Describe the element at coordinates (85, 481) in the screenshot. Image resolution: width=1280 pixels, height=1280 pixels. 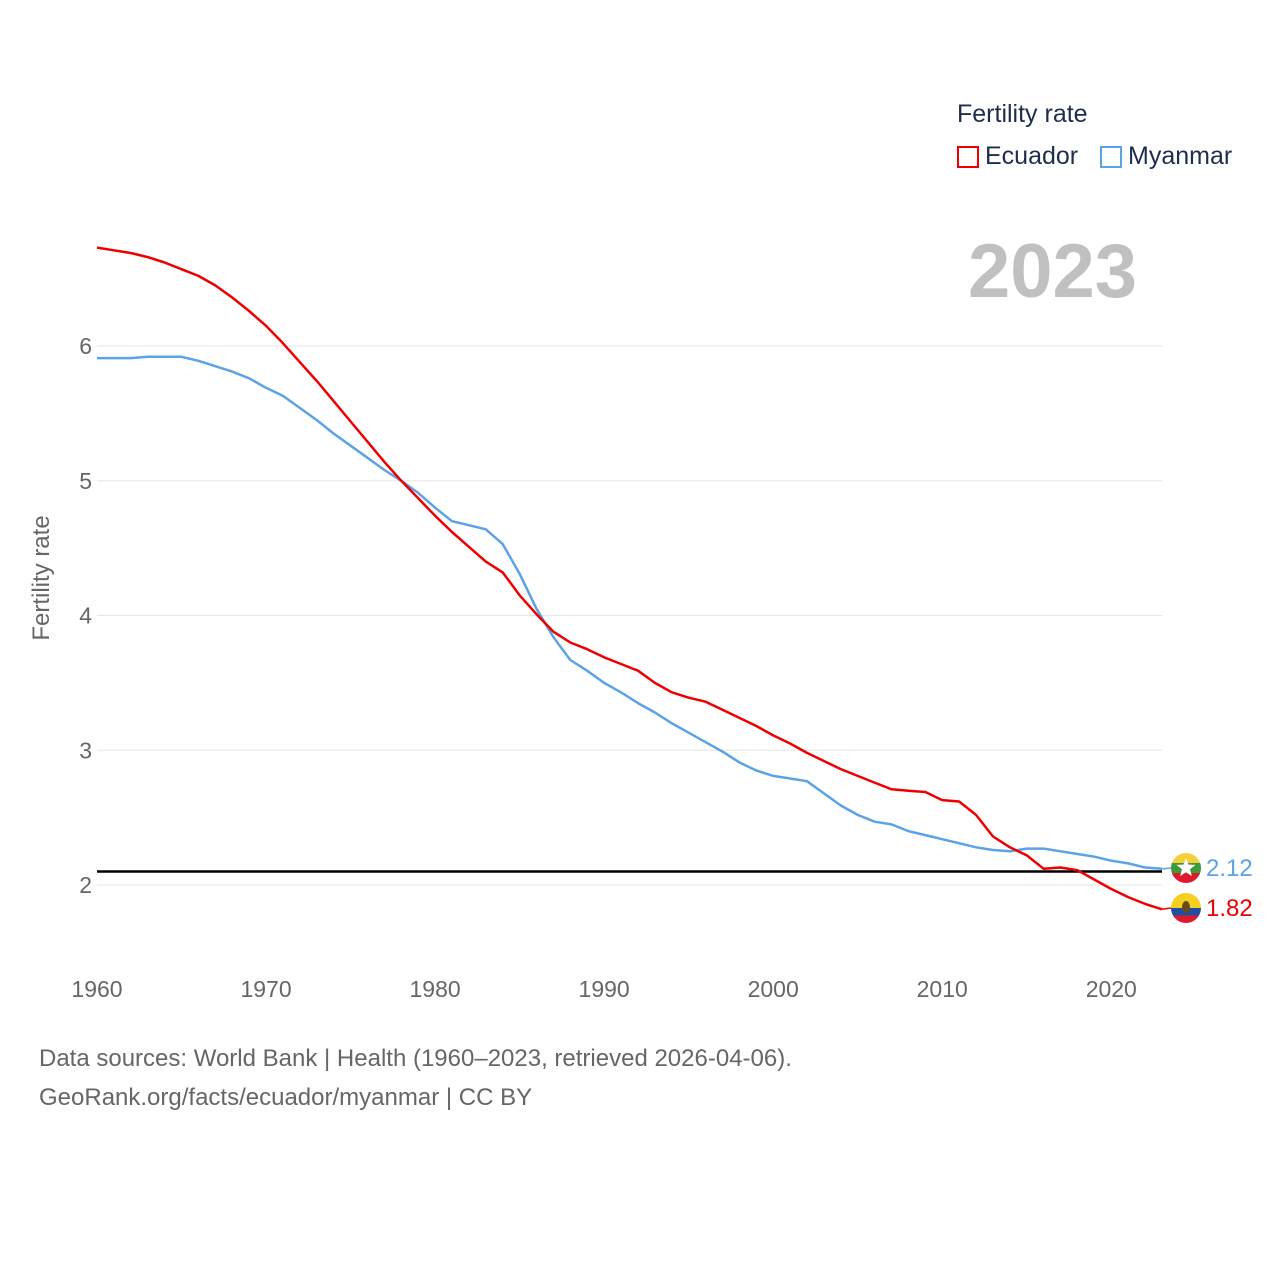
I see `y-tick-label-5: 5` at that location.